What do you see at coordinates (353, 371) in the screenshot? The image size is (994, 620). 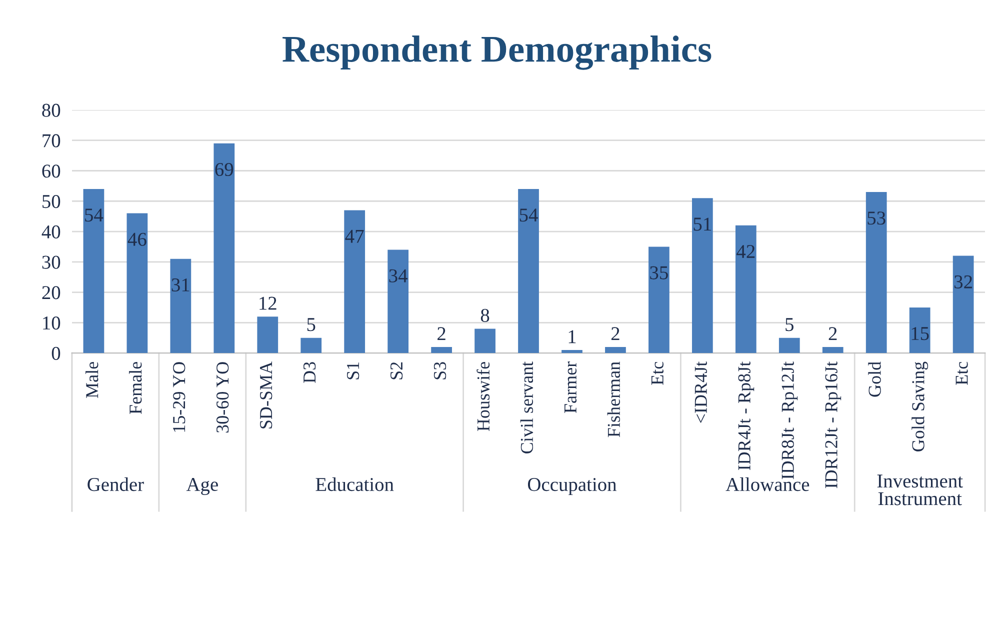 I see `x-tick-label: S1` at bounding box center [353, 371].